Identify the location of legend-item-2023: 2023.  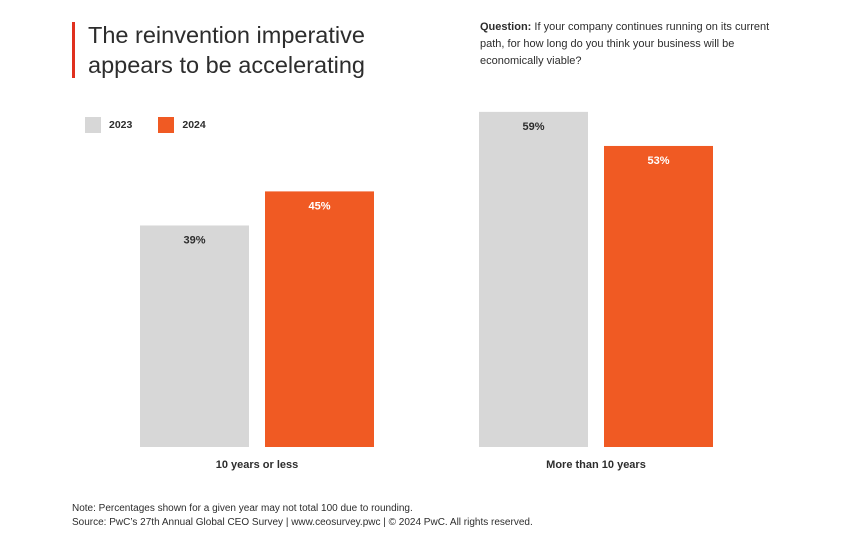
(108, 125).